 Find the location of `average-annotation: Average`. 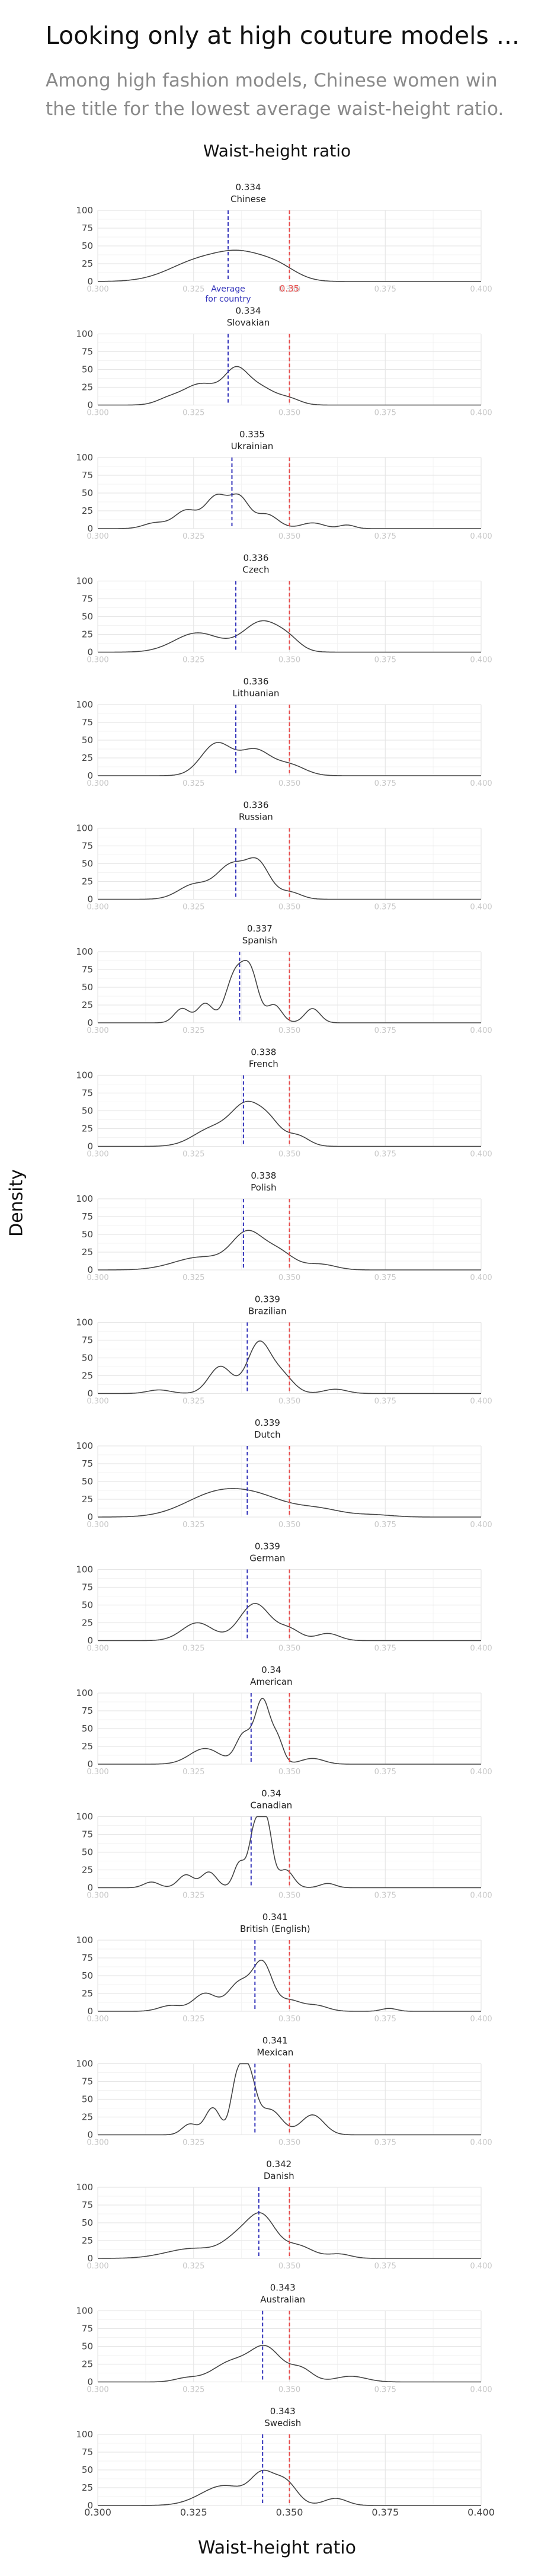

average-annotation: Average is located at coordinates (228, 289).